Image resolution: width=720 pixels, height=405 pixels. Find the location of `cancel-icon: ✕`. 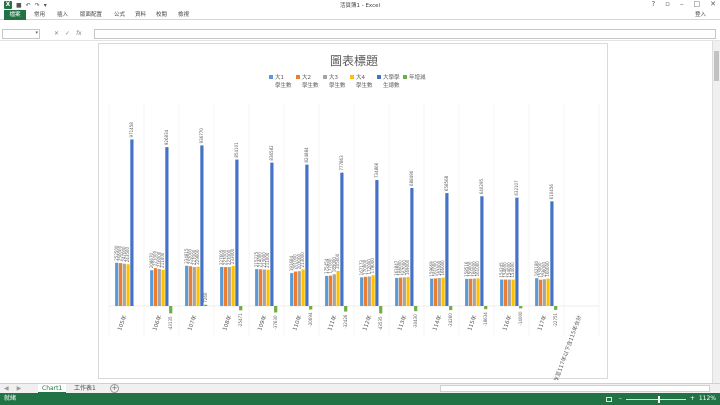

cancel-icon: ✕ is located at coordinates (57, 33).